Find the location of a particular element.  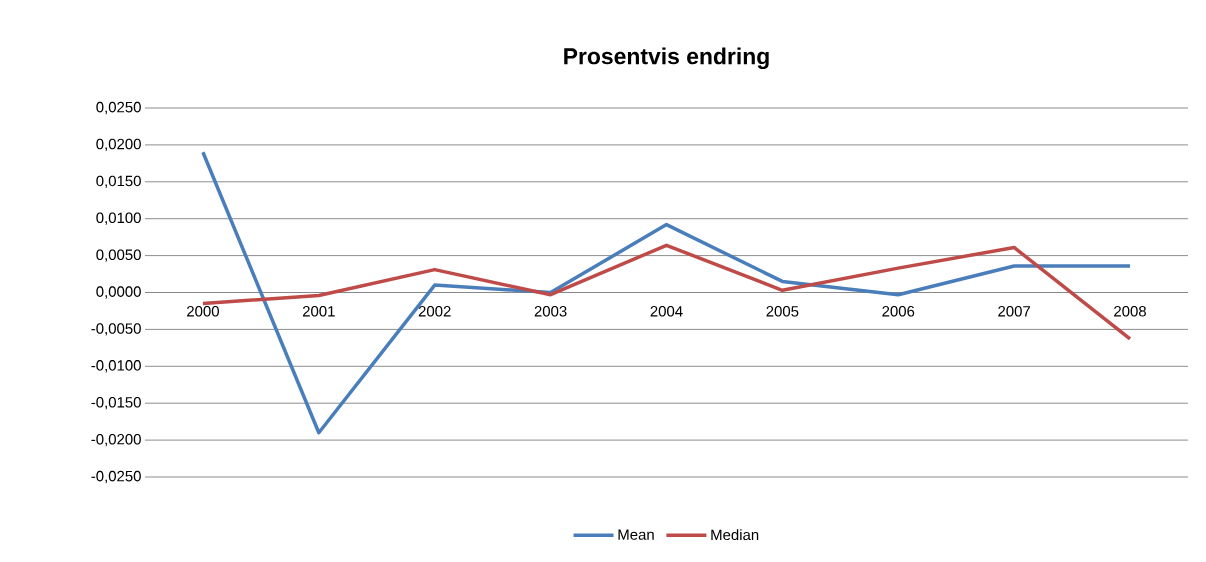

y-tick-label: 0,0100 is located at coordinates (118, 218).